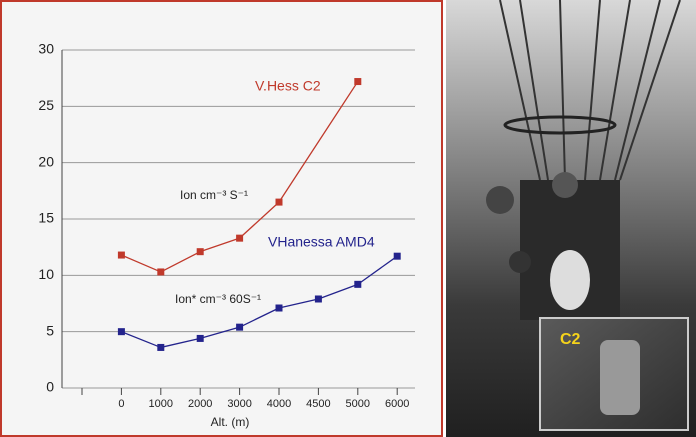 This screenshot has height=437, width=696. Describe the element at coordinates (279, 404) in the screenshot. I see `x-tick-label: 4000` at that location.